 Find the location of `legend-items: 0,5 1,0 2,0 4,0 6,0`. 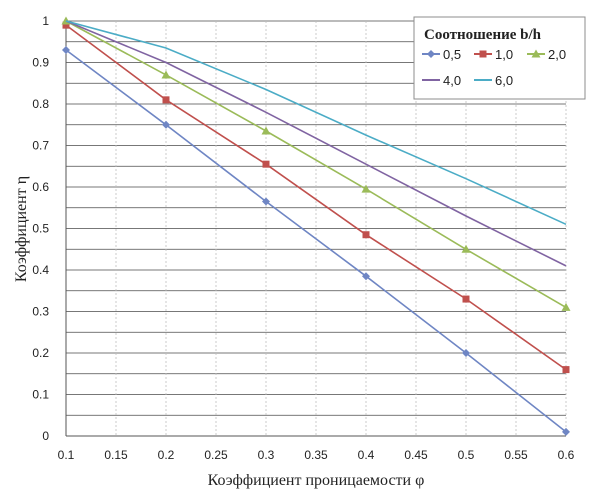

legend-items: 0,5 1,0 2,0 4,0 6,0 is located at coordinates (494, 67).